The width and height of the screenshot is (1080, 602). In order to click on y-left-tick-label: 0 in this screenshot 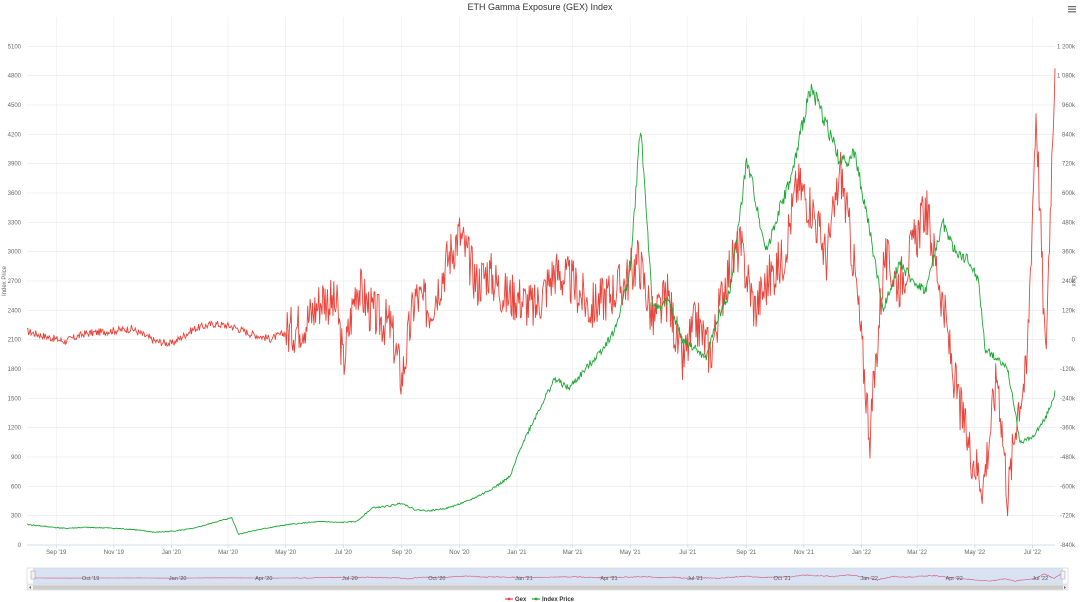, I will do `click(20, 546)`.